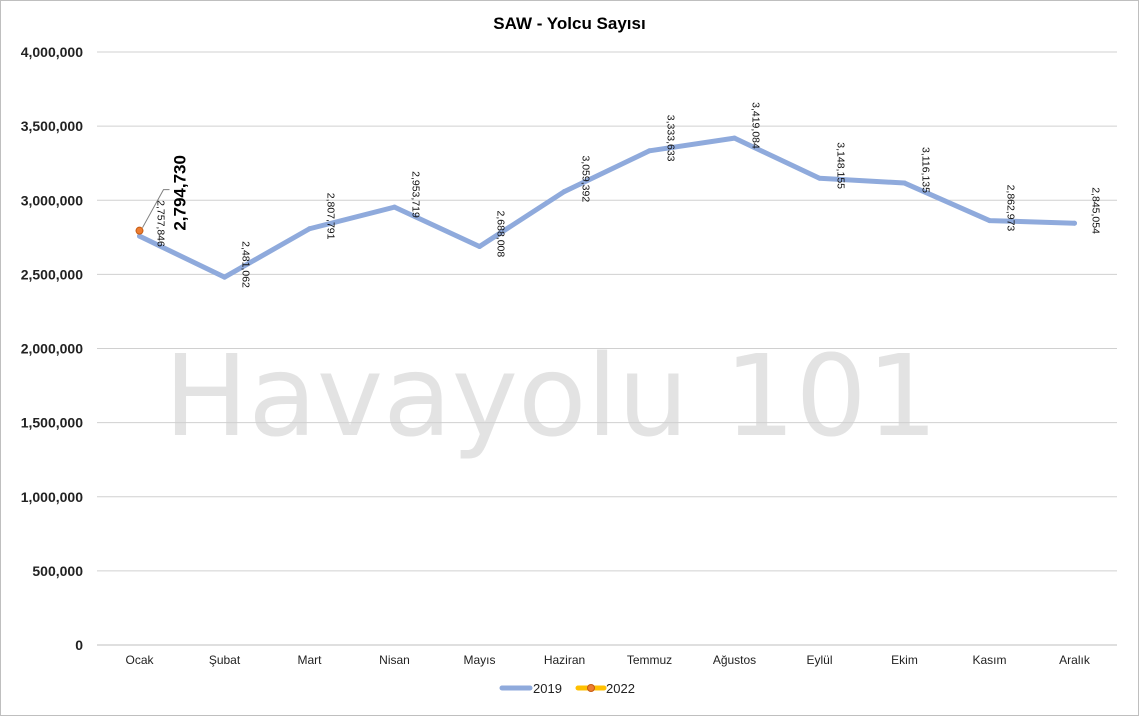 This screenshot has width=1139, height=716. What do you see at coordinates (57, 571) in the screenshot?
I see `y-tick-label: 500,000` at bounding box center [57, 571].